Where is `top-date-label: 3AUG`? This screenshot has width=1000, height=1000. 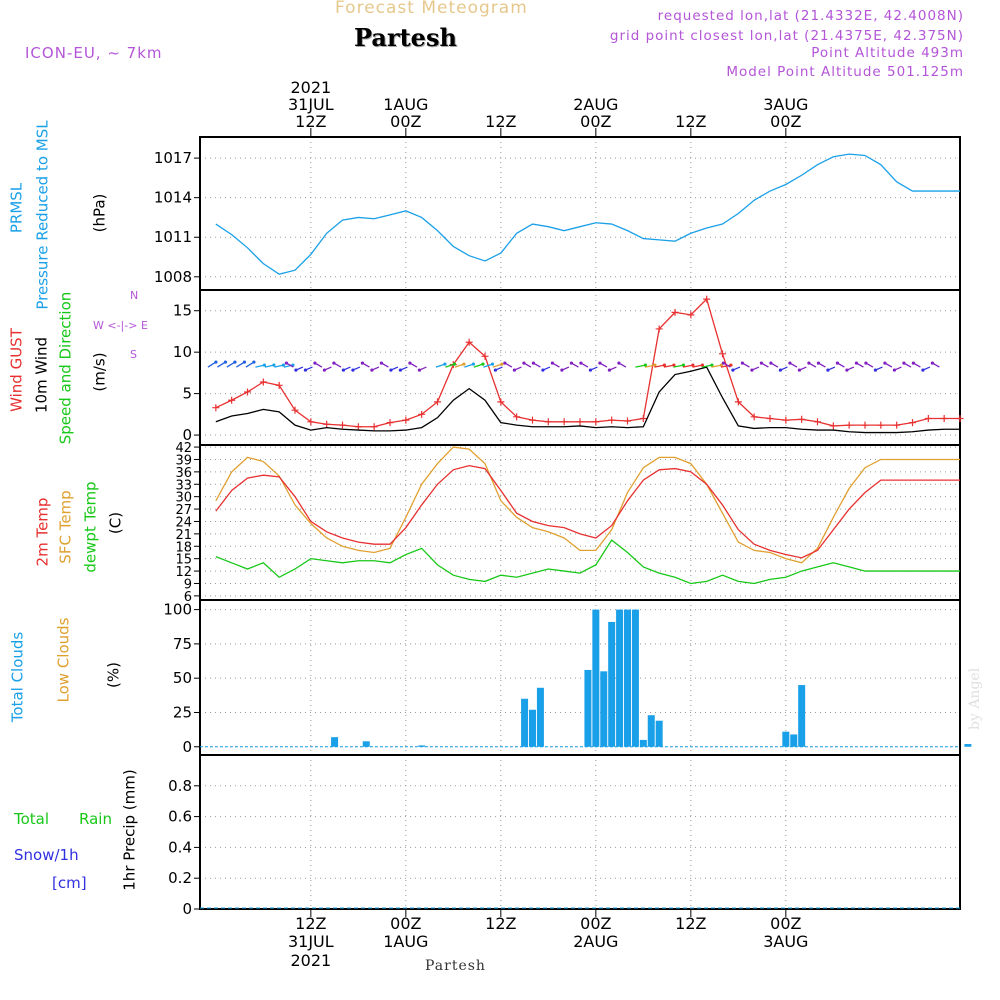
top-date-label: 3AUG is located at coordinates (785, 104).